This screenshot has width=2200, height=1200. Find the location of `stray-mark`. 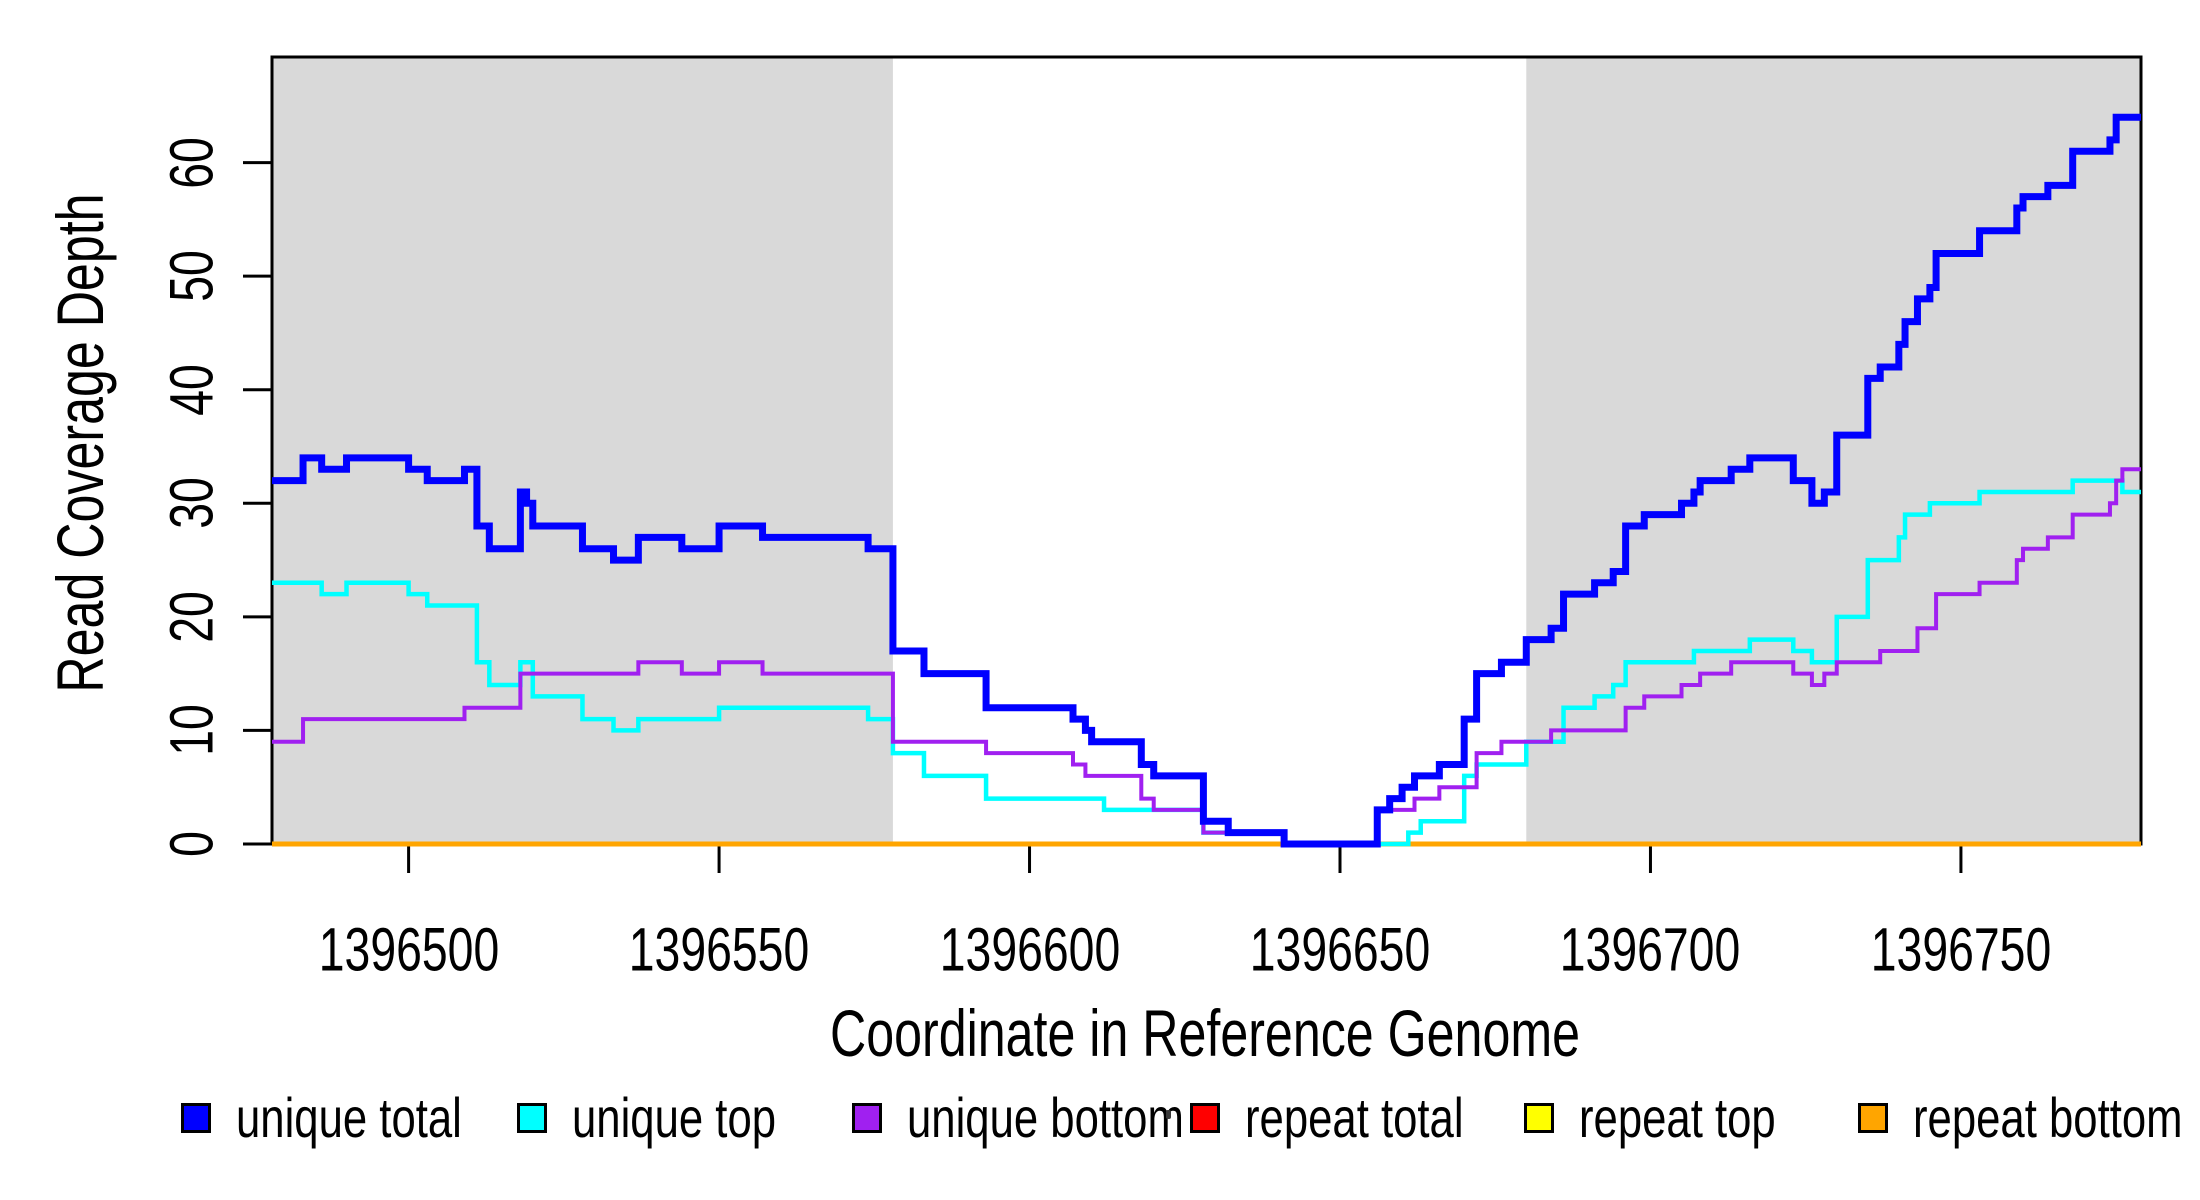

stray-mark is located at coordinates (1168, 1114).